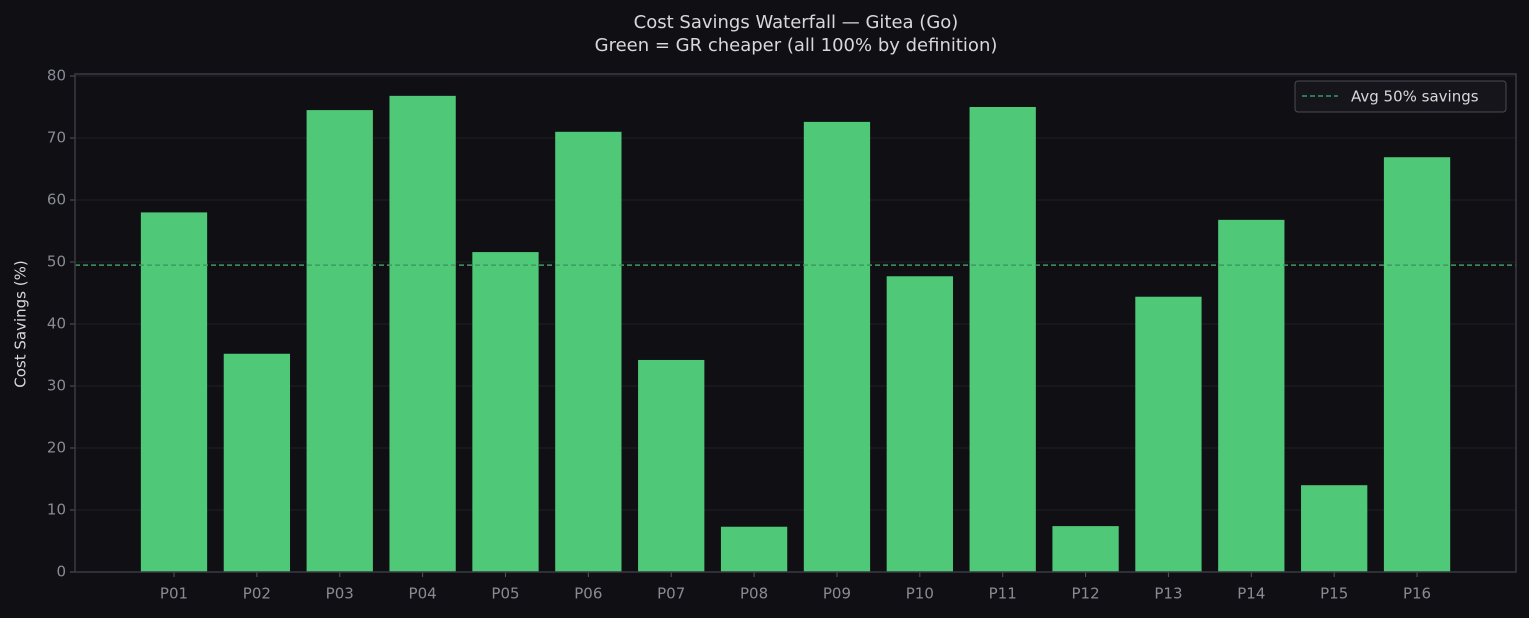 Image resolution: width=1529 pixels, height=618 pixels. Describe the element at coordinates (56, 76) in the screenshot. I see `y-tick-label: 80` at that location.